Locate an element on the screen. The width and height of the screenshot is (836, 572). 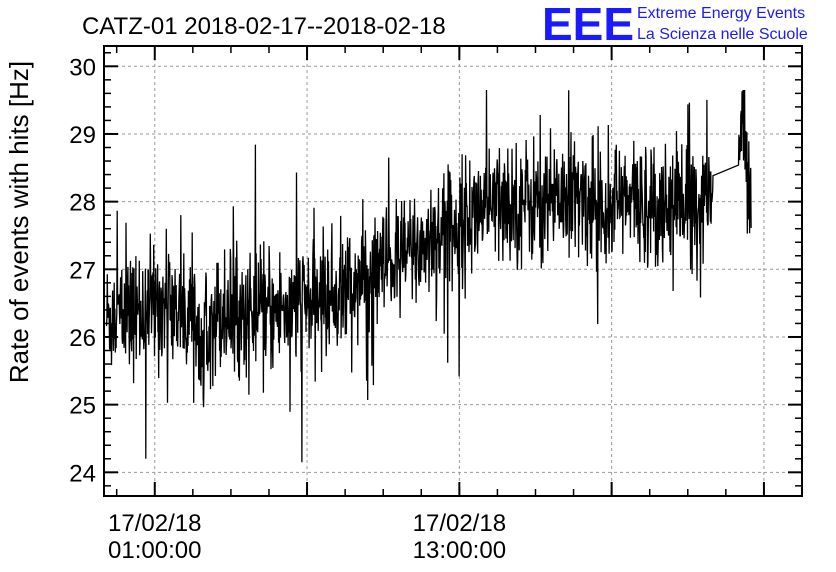
logo-mark: EEE is located at coordinates (588, 25).